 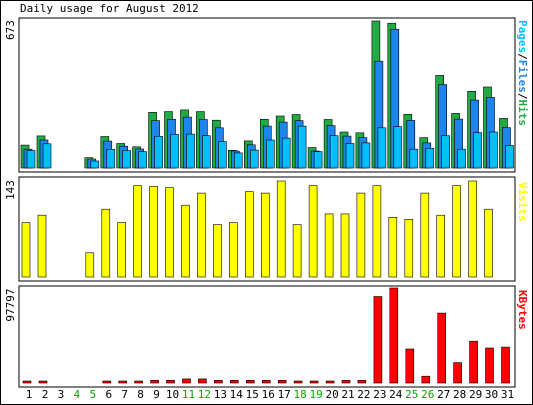 What do you see at coordinates (443, 394) in the screenshot?
I see `x-tick-label-day-27: 27` at bounding box center [443, 394].